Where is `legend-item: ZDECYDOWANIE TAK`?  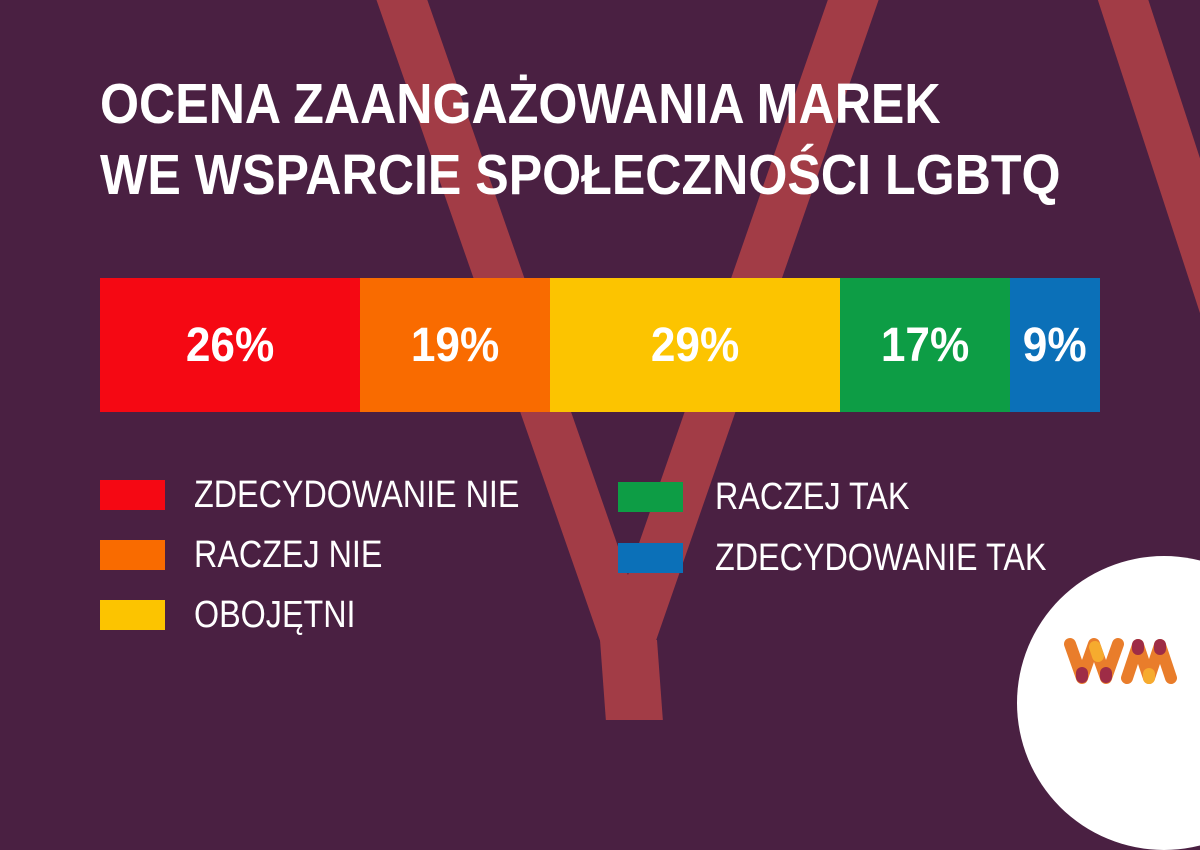 legend-item: ZDECYDOWANIE TAK is located at coordinates (861, 558).